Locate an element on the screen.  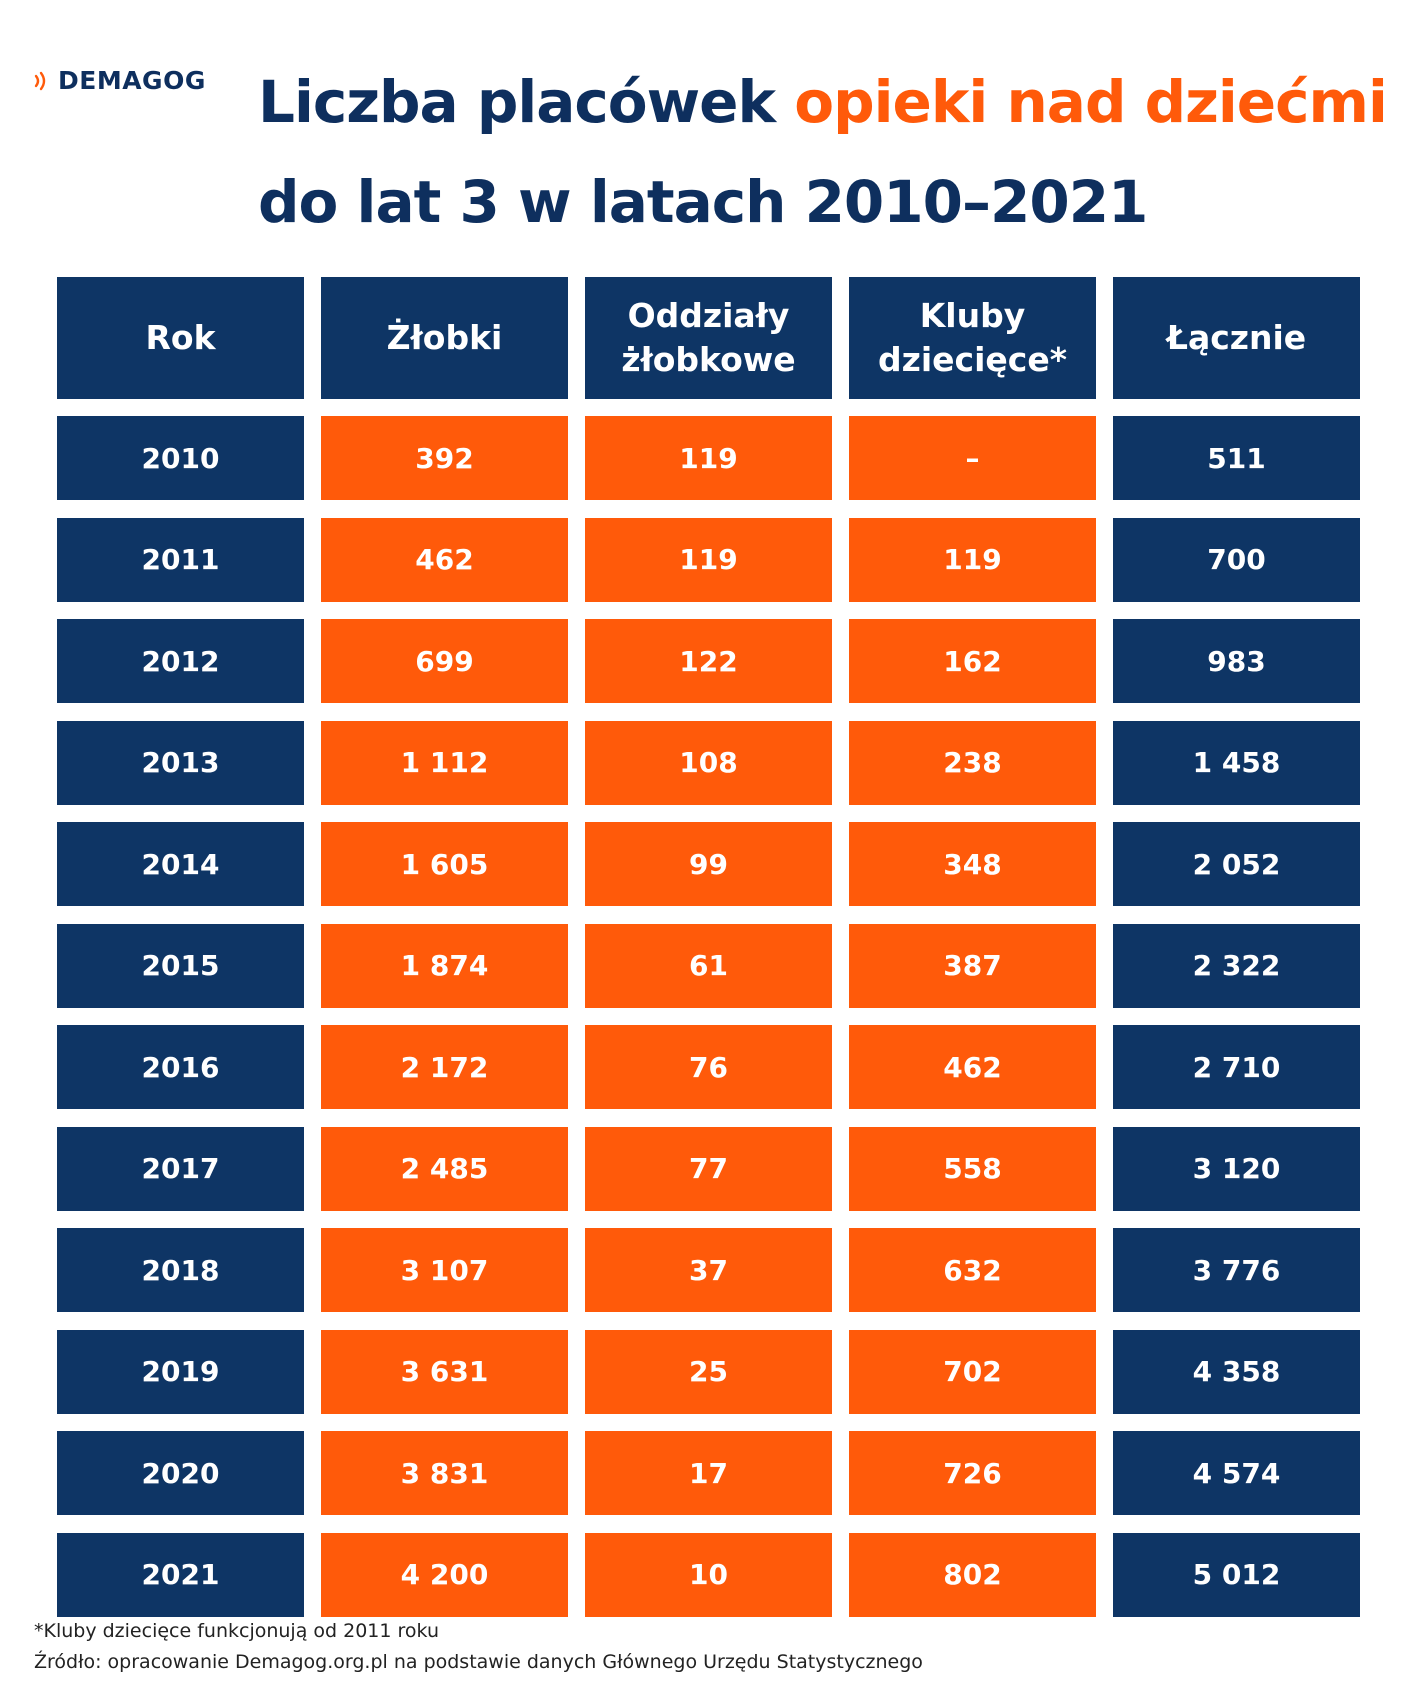
column-header: Kluby dziecięce* is located at coordinates (972, 338).